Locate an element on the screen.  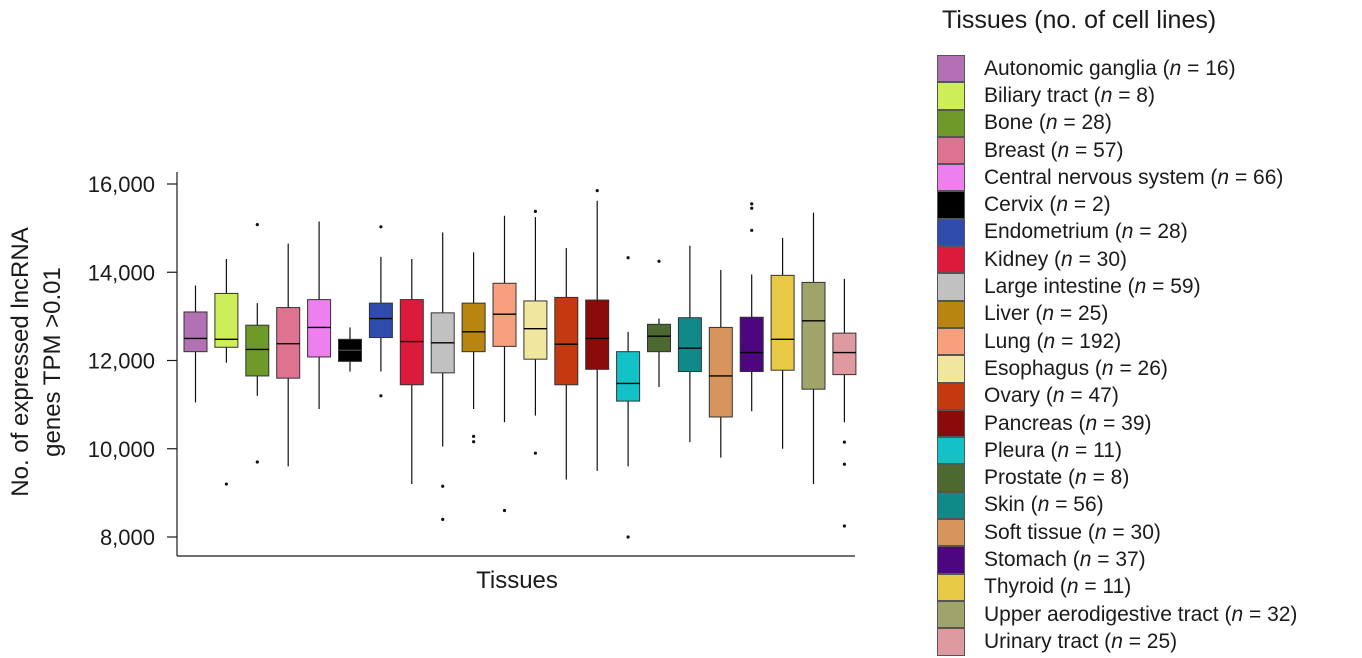
legend-item-soft-tissue: Soft tissue (n = 30) is located at coordinates (1117, 533).